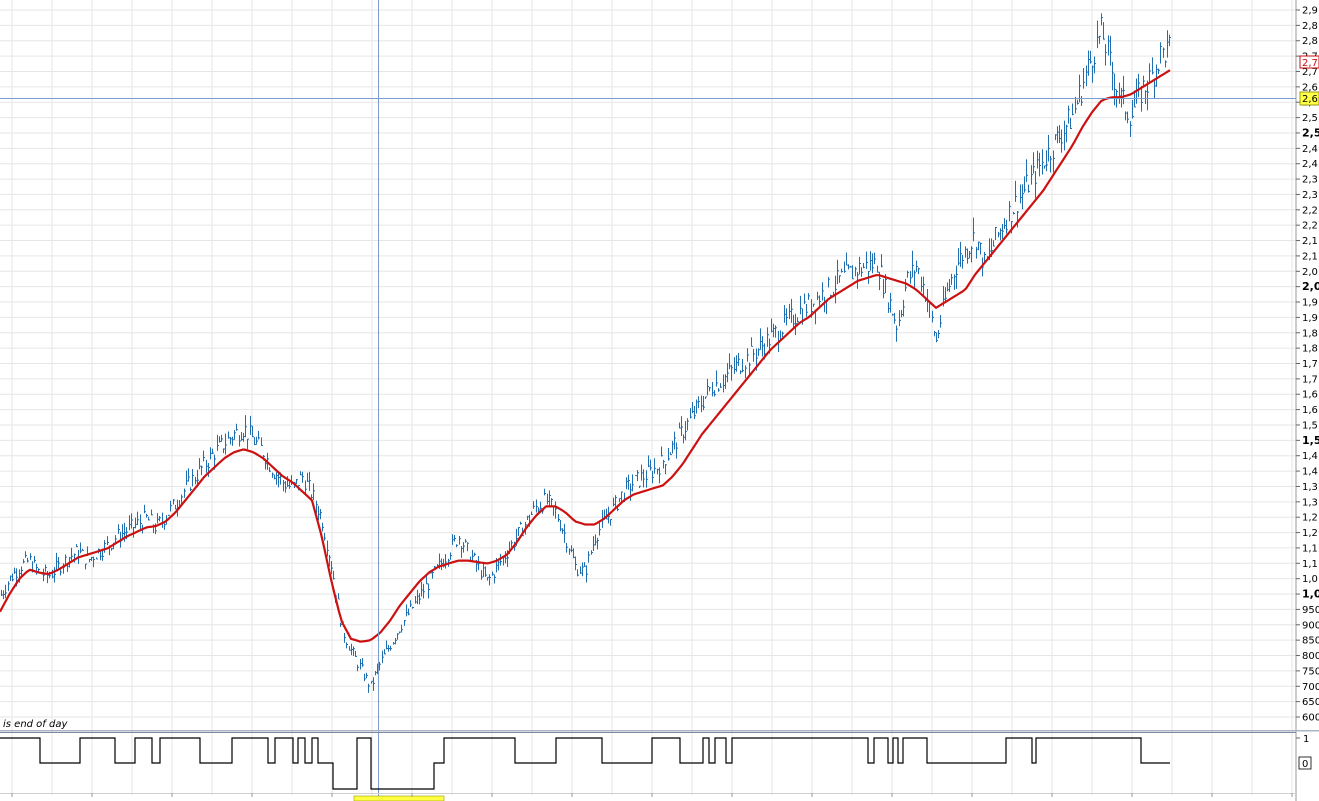  Describe the element at coordinates (1310, 11) in the screenshot. I see `y-tick-label: 2,9` at that location.